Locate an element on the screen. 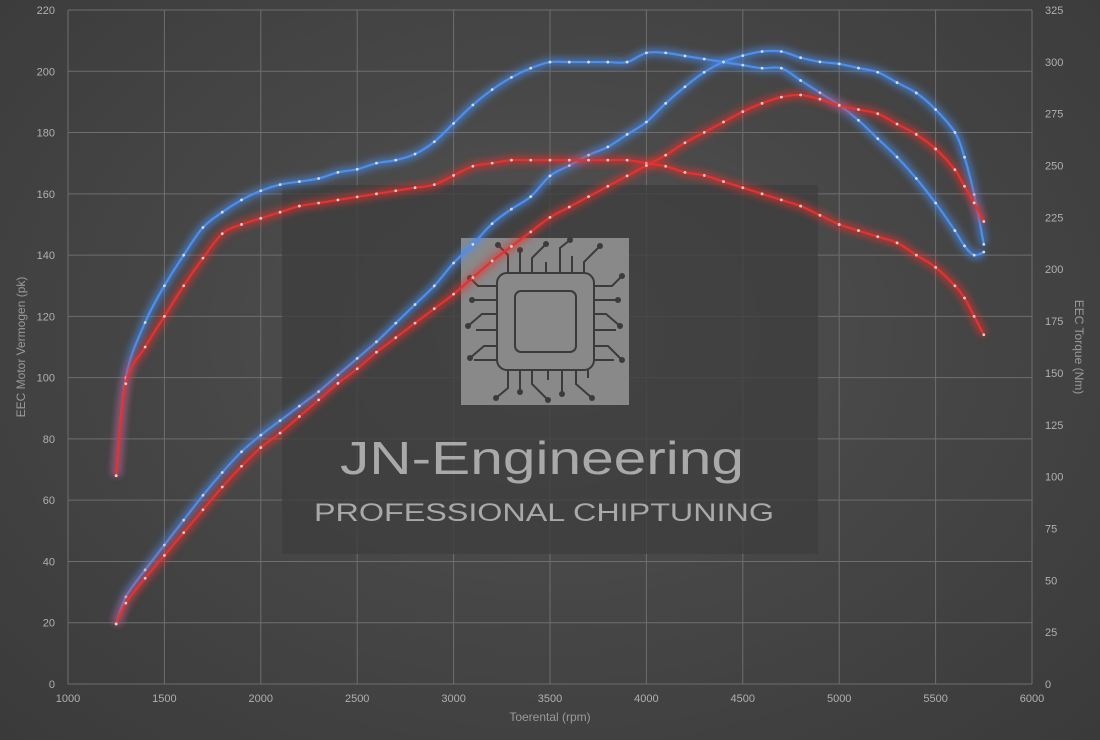 This screenshot has height=740, width=1100. y-tick-label: 200 is located at coordinates (46, 72).